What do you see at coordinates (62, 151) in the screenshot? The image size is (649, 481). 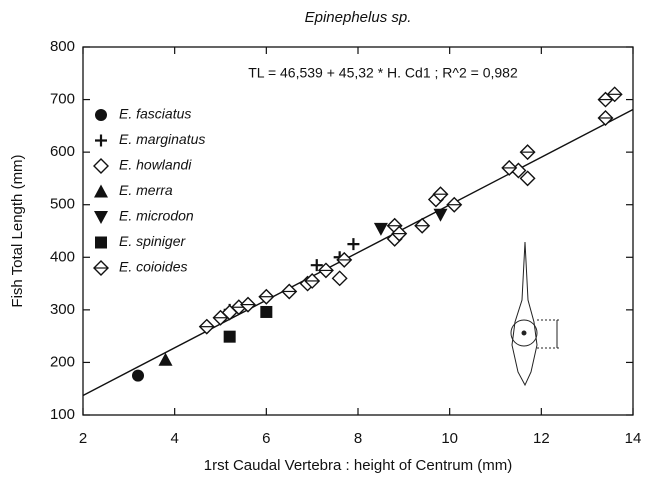 I see `y-tick-label: 600` at bounding box center [62, 151].